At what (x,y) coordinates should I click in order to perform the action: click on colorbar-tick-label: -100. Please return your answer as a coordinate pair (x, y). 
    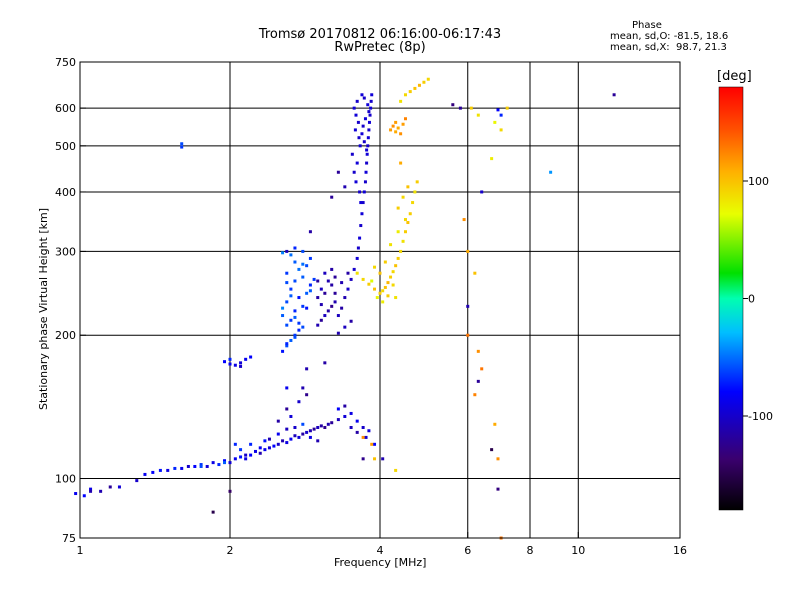
    Looking at the image, I should click on (760, 416).